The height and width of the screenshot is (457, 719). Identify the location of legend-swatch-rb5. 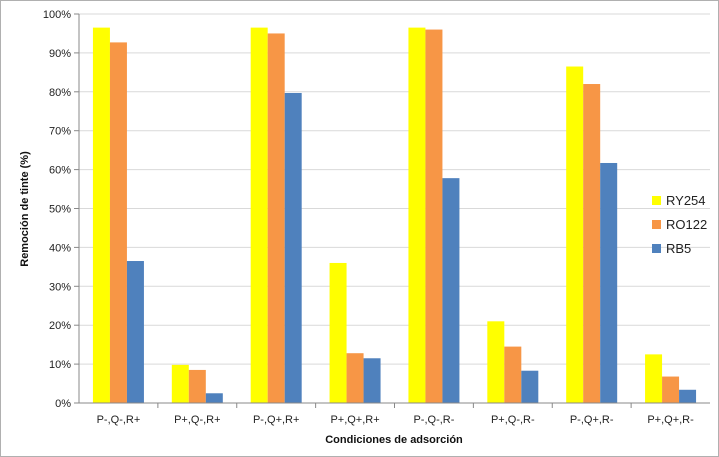
(656, 248).